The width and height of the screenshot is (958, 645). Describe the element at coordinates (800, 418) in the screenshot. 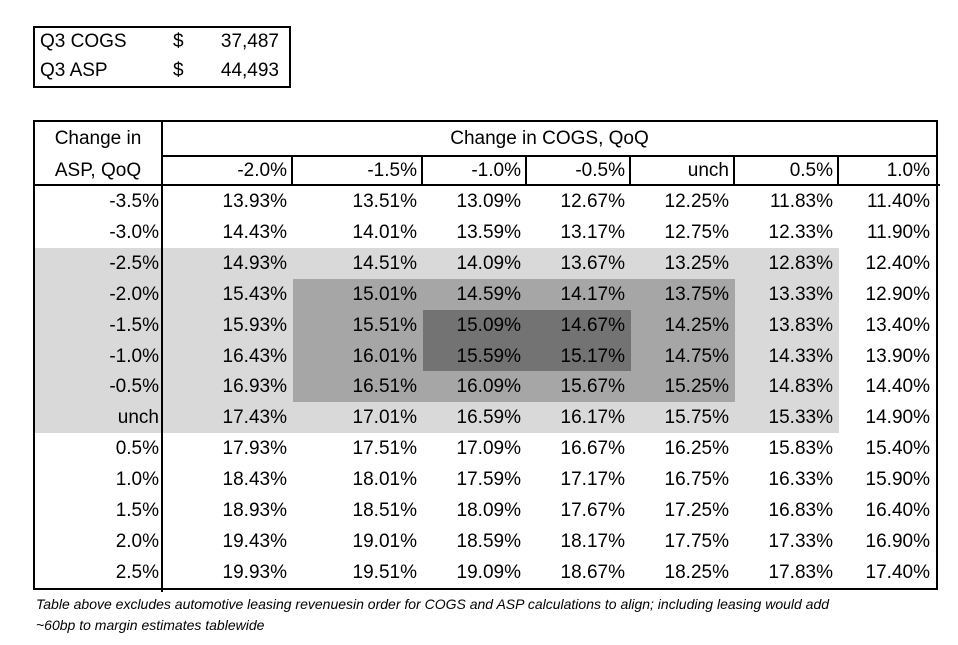

I see `table-cell: 15.33%` at that location.